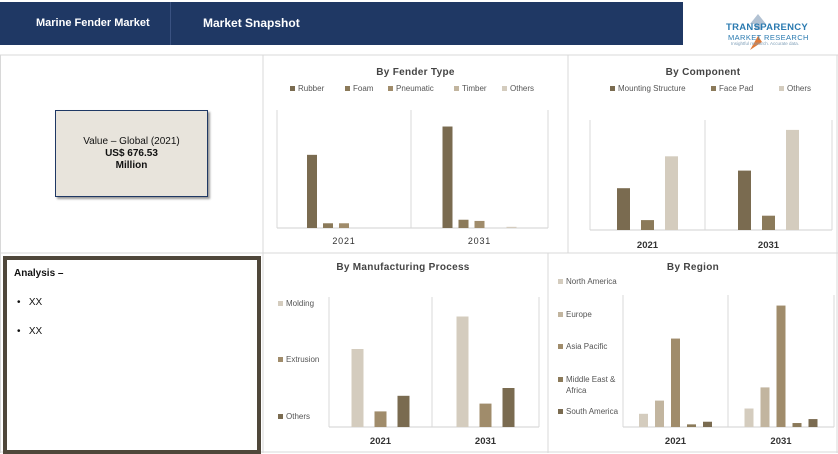 The height and width of the screenshot is (454, 838). I want to click on logo-subtext: MARKET RESEARCH, so click(768, 37).